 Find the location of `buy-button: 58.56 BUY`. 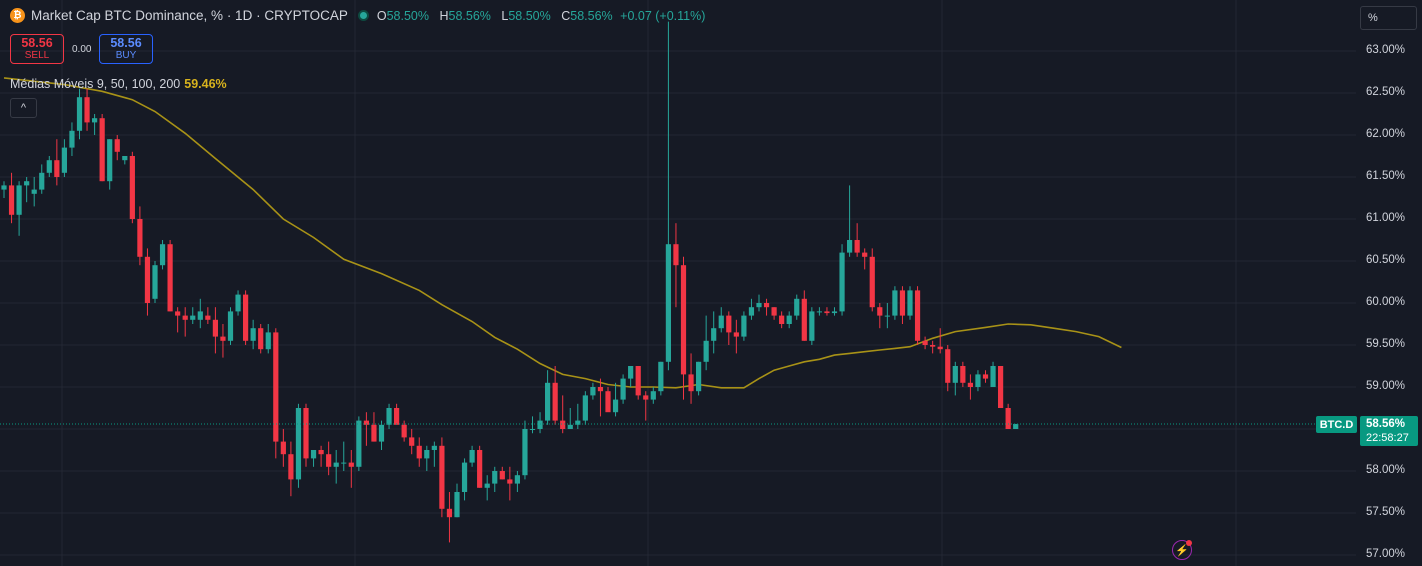

buy-button: 58.56 BUY is located at coordinates (126, 49).